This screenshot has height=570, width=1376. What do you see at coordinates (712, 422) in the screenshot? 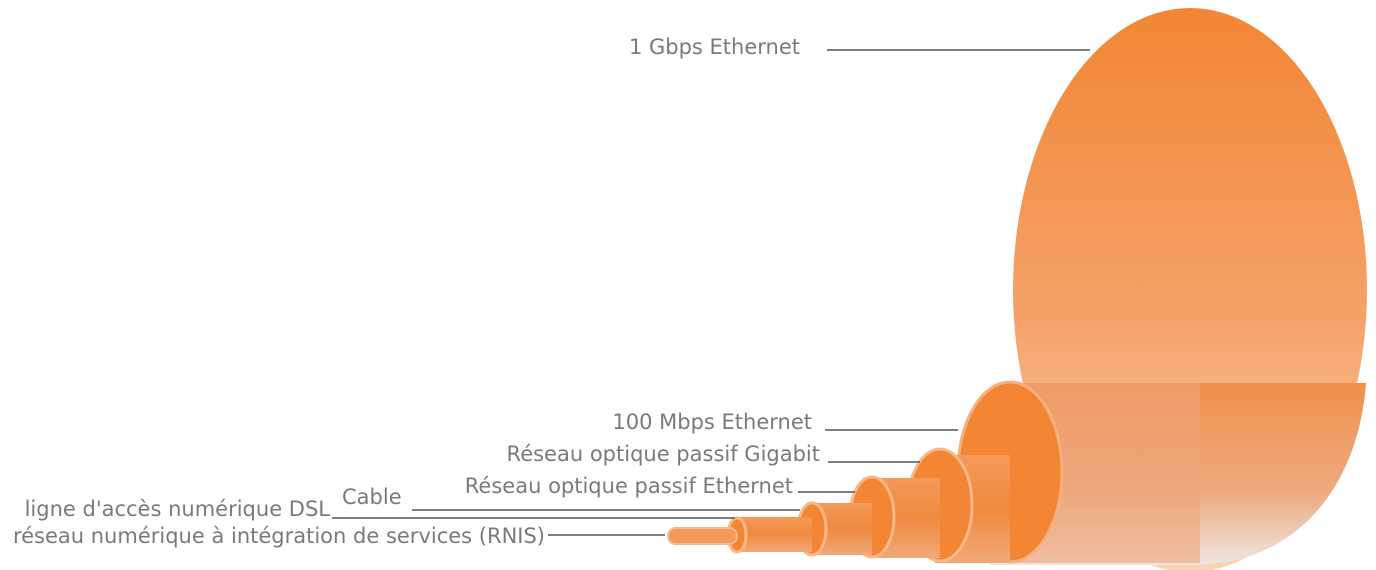
I see `label: 100 Mbps Ethernet` at bounding box center [712, 422].